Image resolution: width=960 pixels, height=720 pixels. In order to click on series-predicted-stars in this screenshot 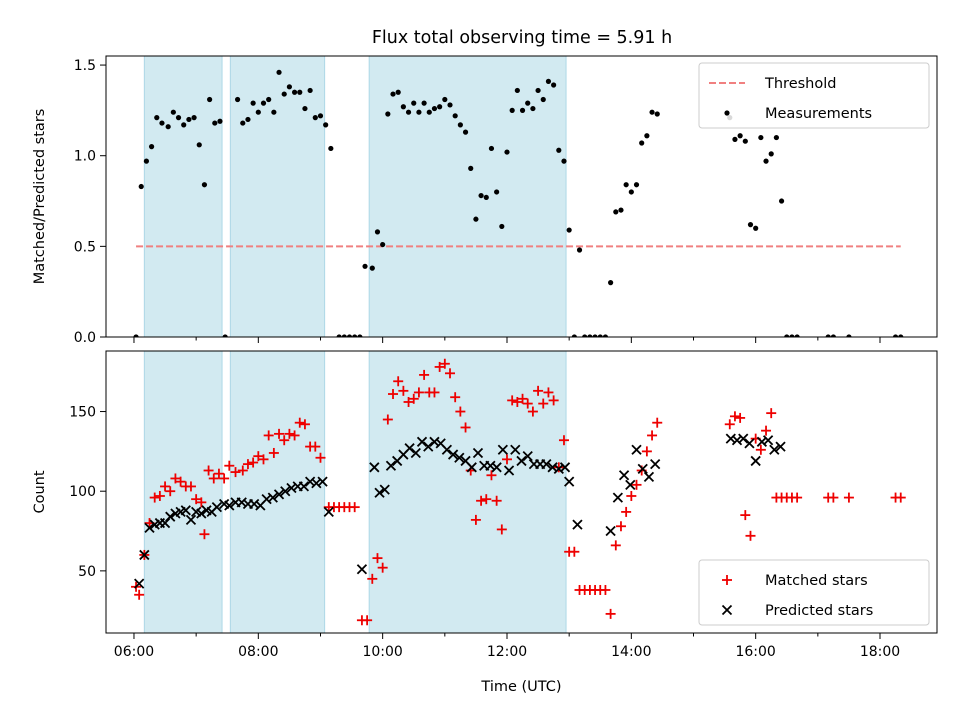, I will do `click(460, 511)`.